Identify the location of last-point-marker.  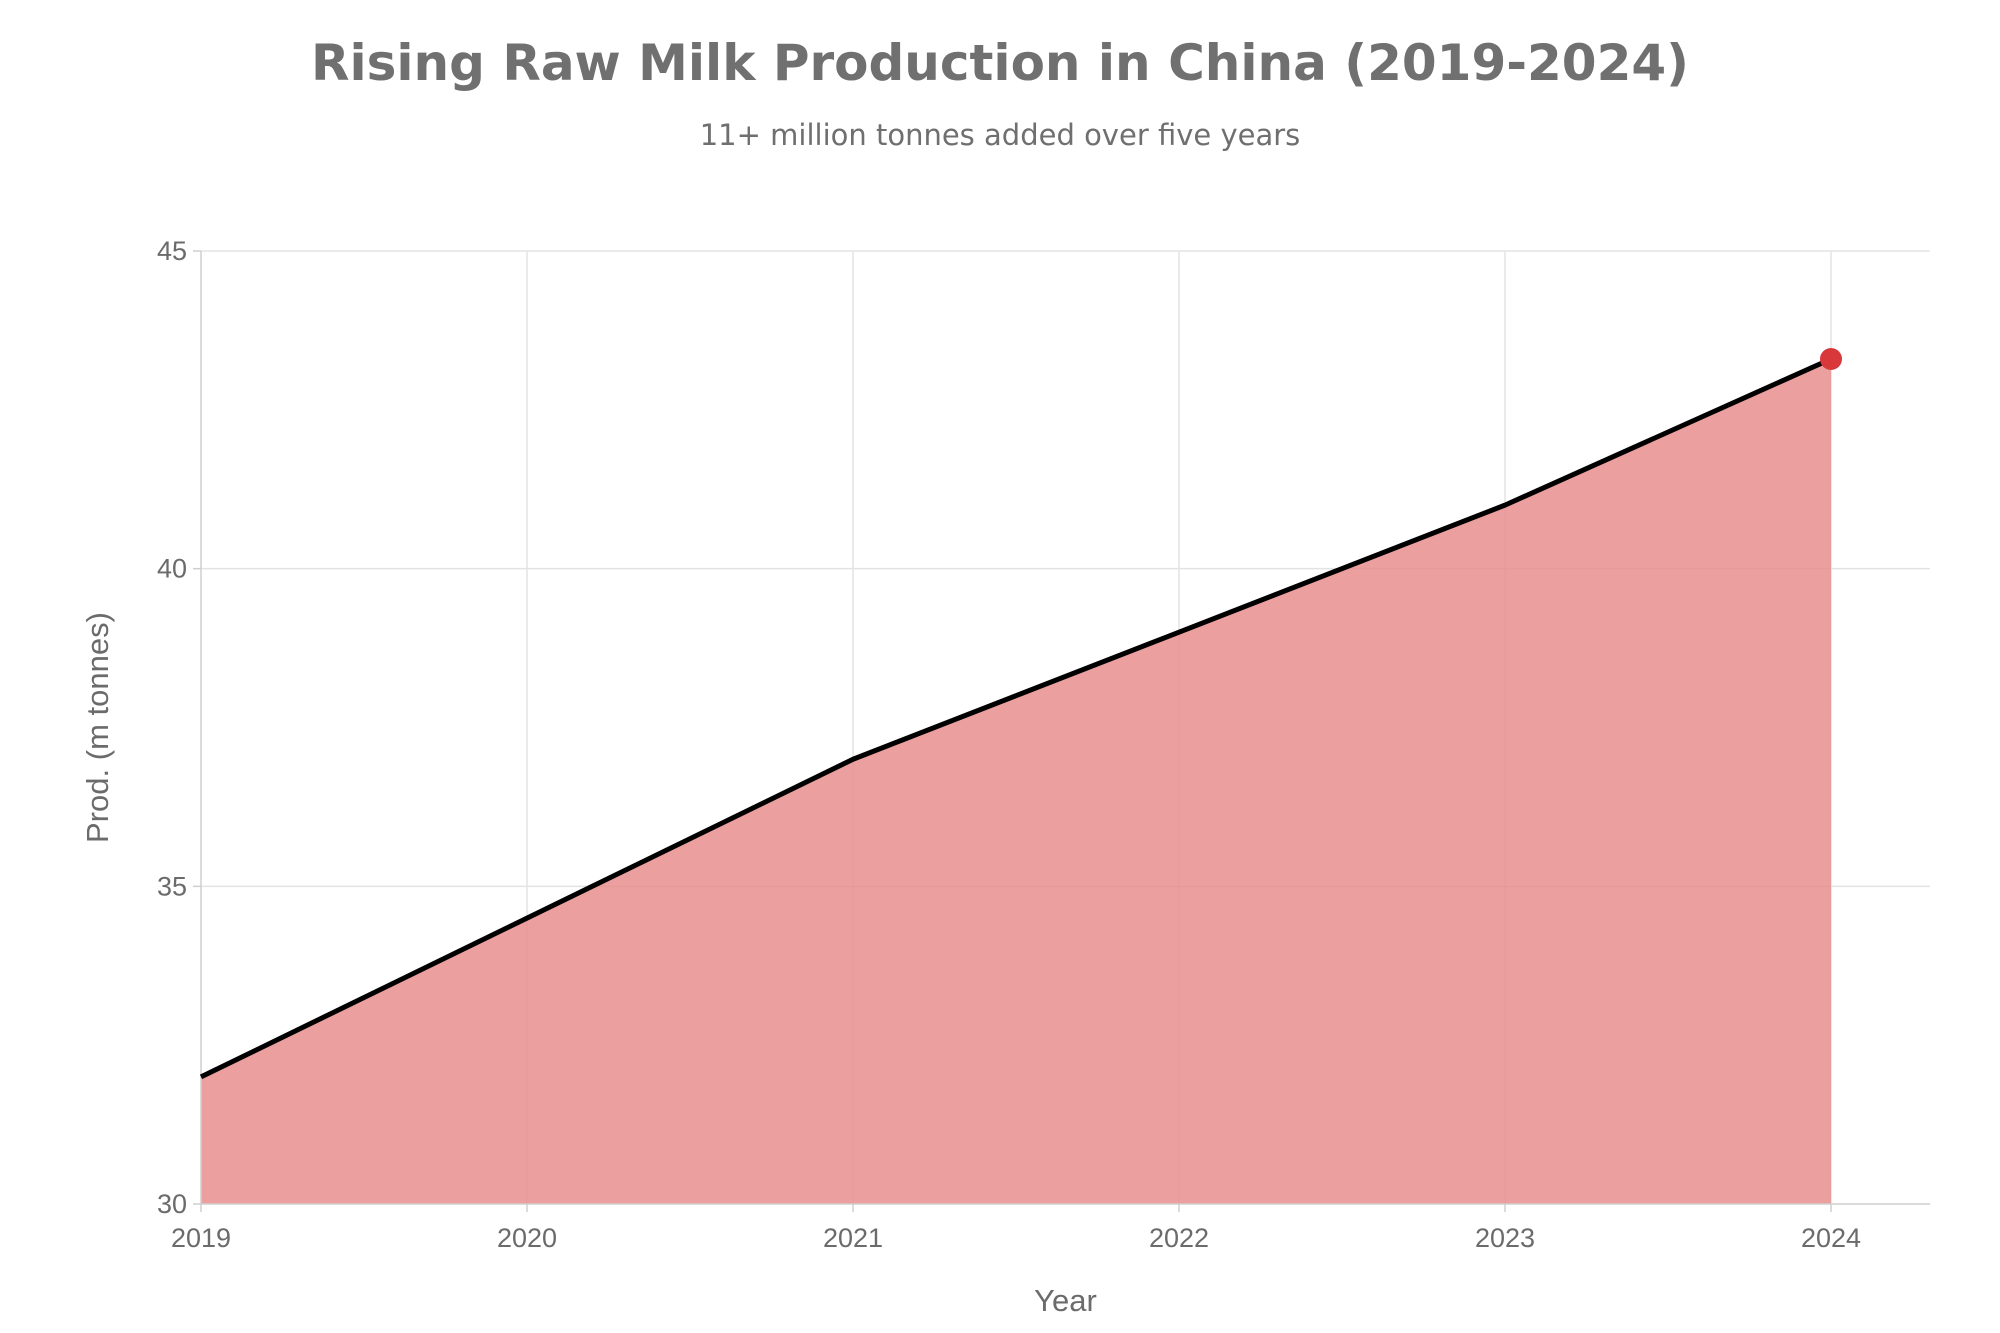
(1831, 359).